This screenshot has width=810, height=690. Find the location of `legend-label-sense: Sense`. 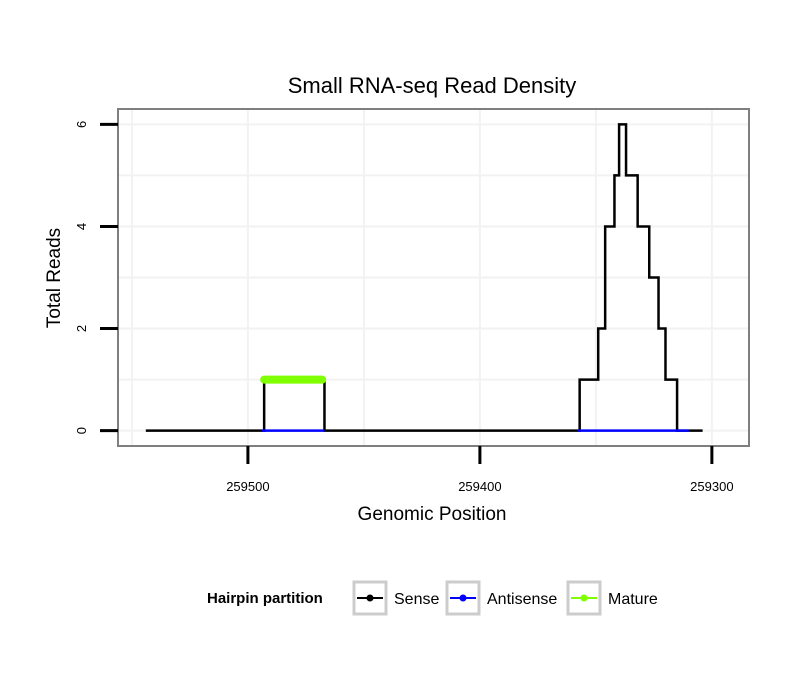

legend-label-sense: Sense is located at coordinates (416, 599).